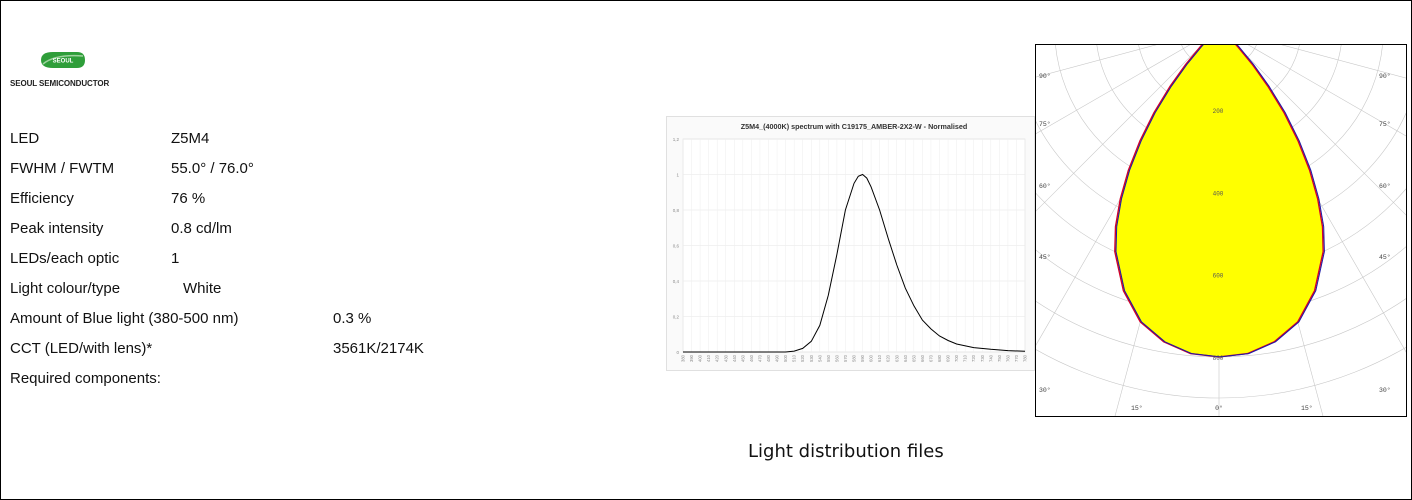 The width and height of the screenshot is (1412, 500). Describe the element at coordinates (175, 258) in the screenshot. I see `spec-value: 1` at that location.